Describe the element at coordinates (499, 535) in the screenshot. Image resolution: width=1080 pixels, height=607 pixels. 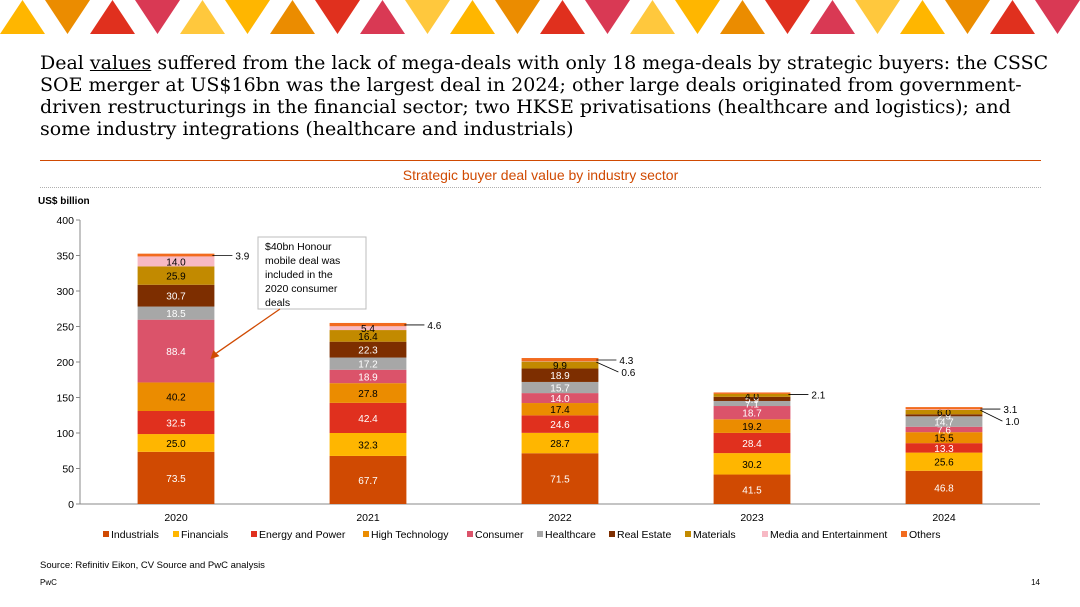
I see `legend-label: Consumer` at that location.